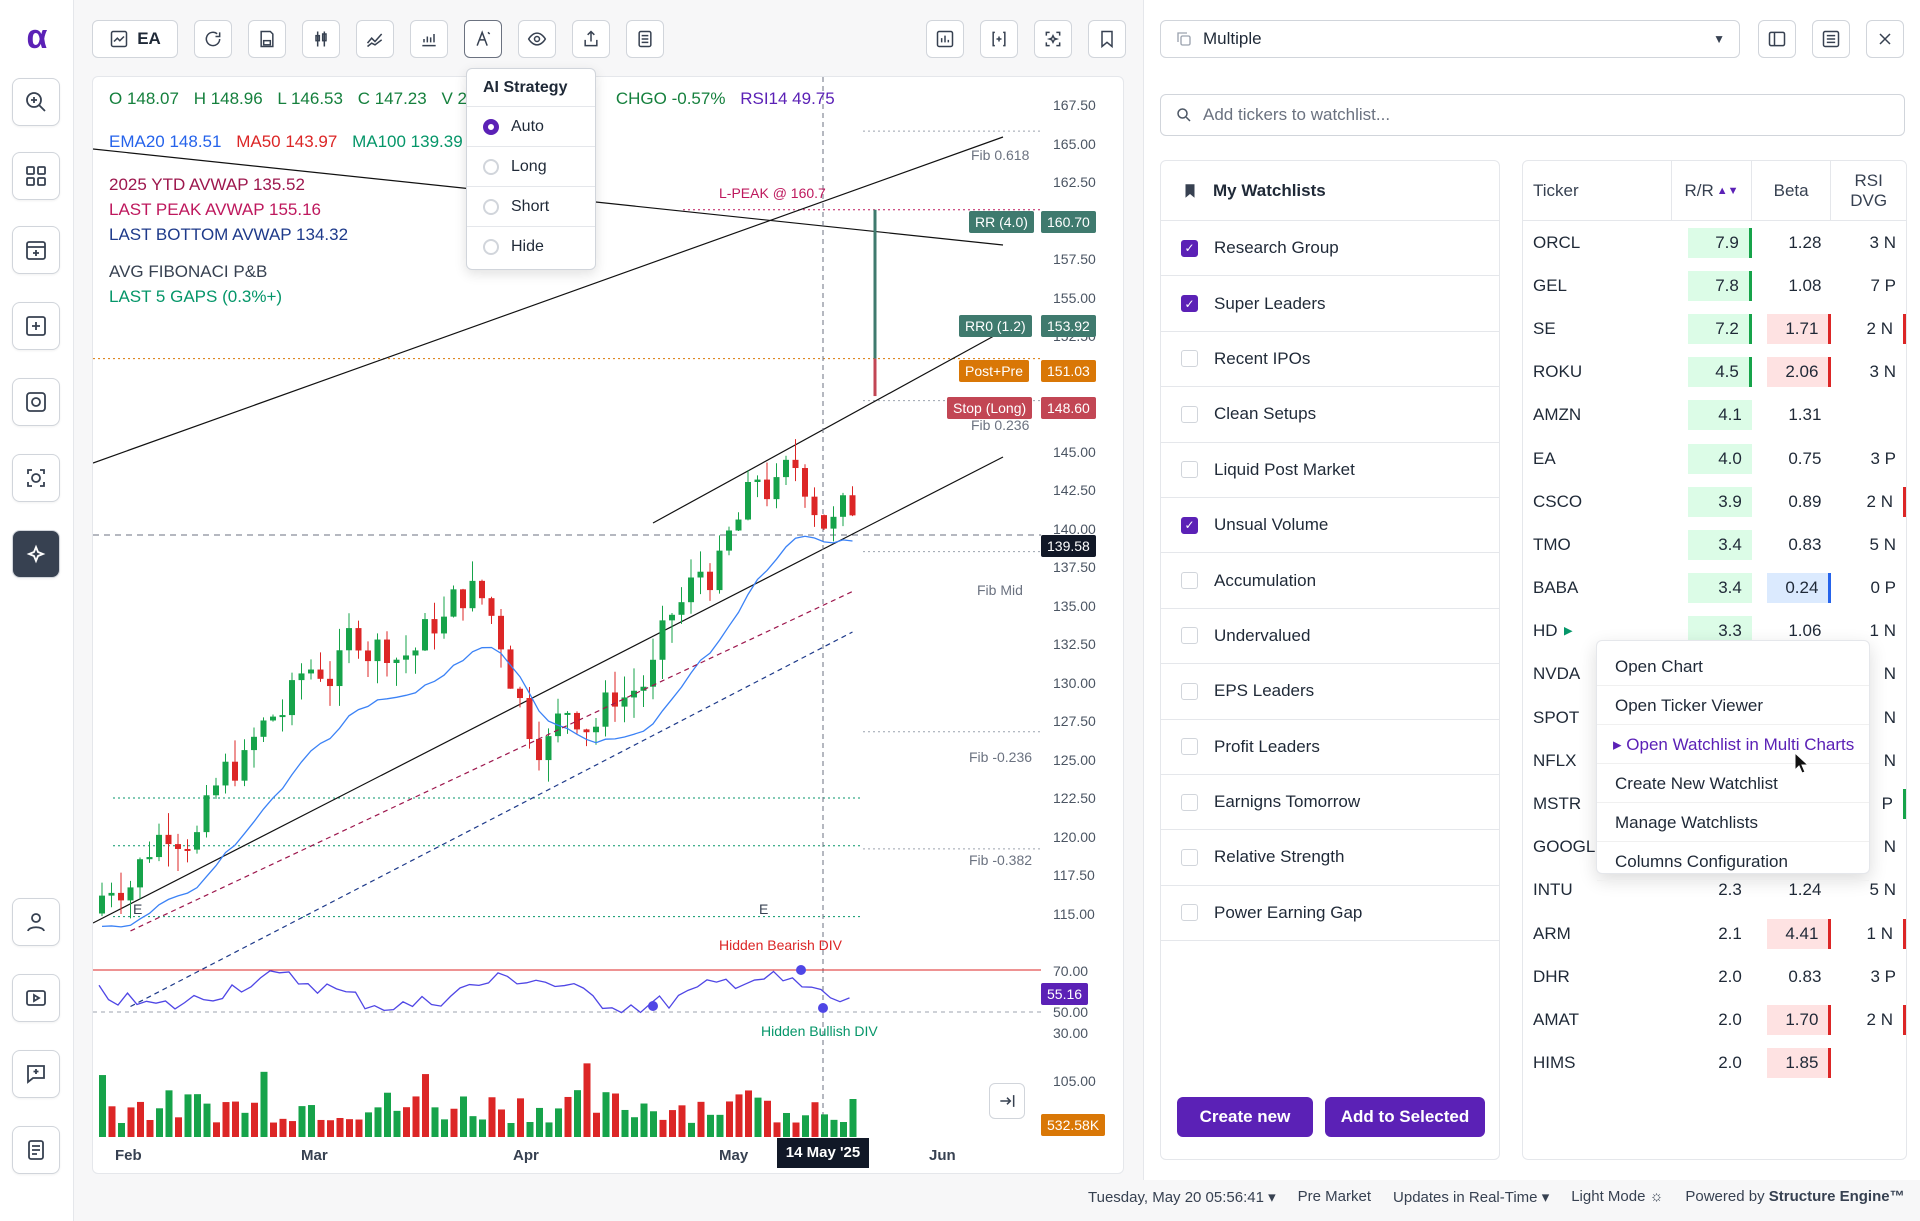 This screenshot has height=1221, width=1920. What do you see at coordinates (207, 184) in the screenshot?
I see `legend-item: 2025 YTD AVWAP 135.52` at bounding box center [207, 184].